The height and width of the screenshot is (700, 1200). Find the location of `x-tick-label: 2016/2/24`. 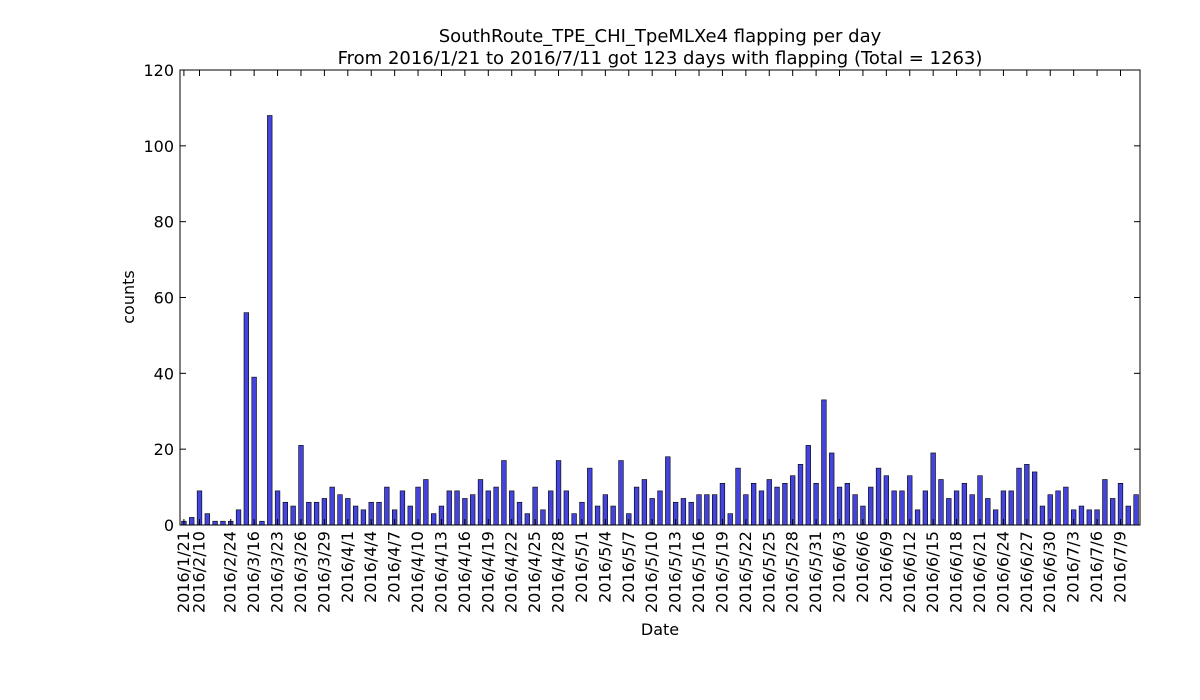

x-tick-label: 2016/2/24 is located at coordinates (230, 572).